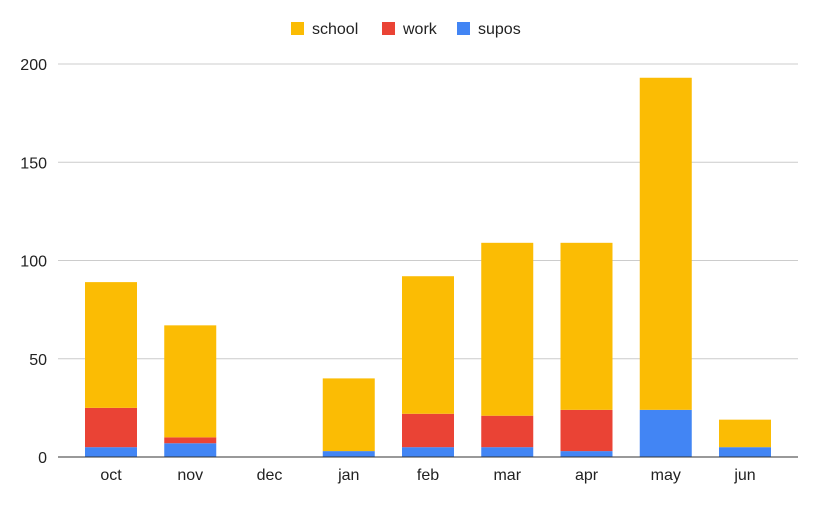  I want to click on legend-swatch-work, so click(388, 28).